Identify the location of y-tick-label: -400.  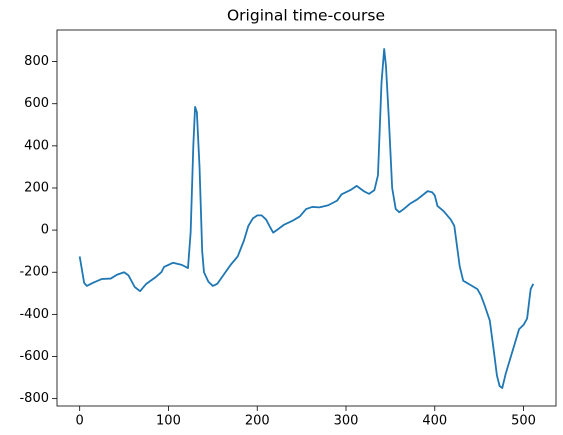
(34, 314).